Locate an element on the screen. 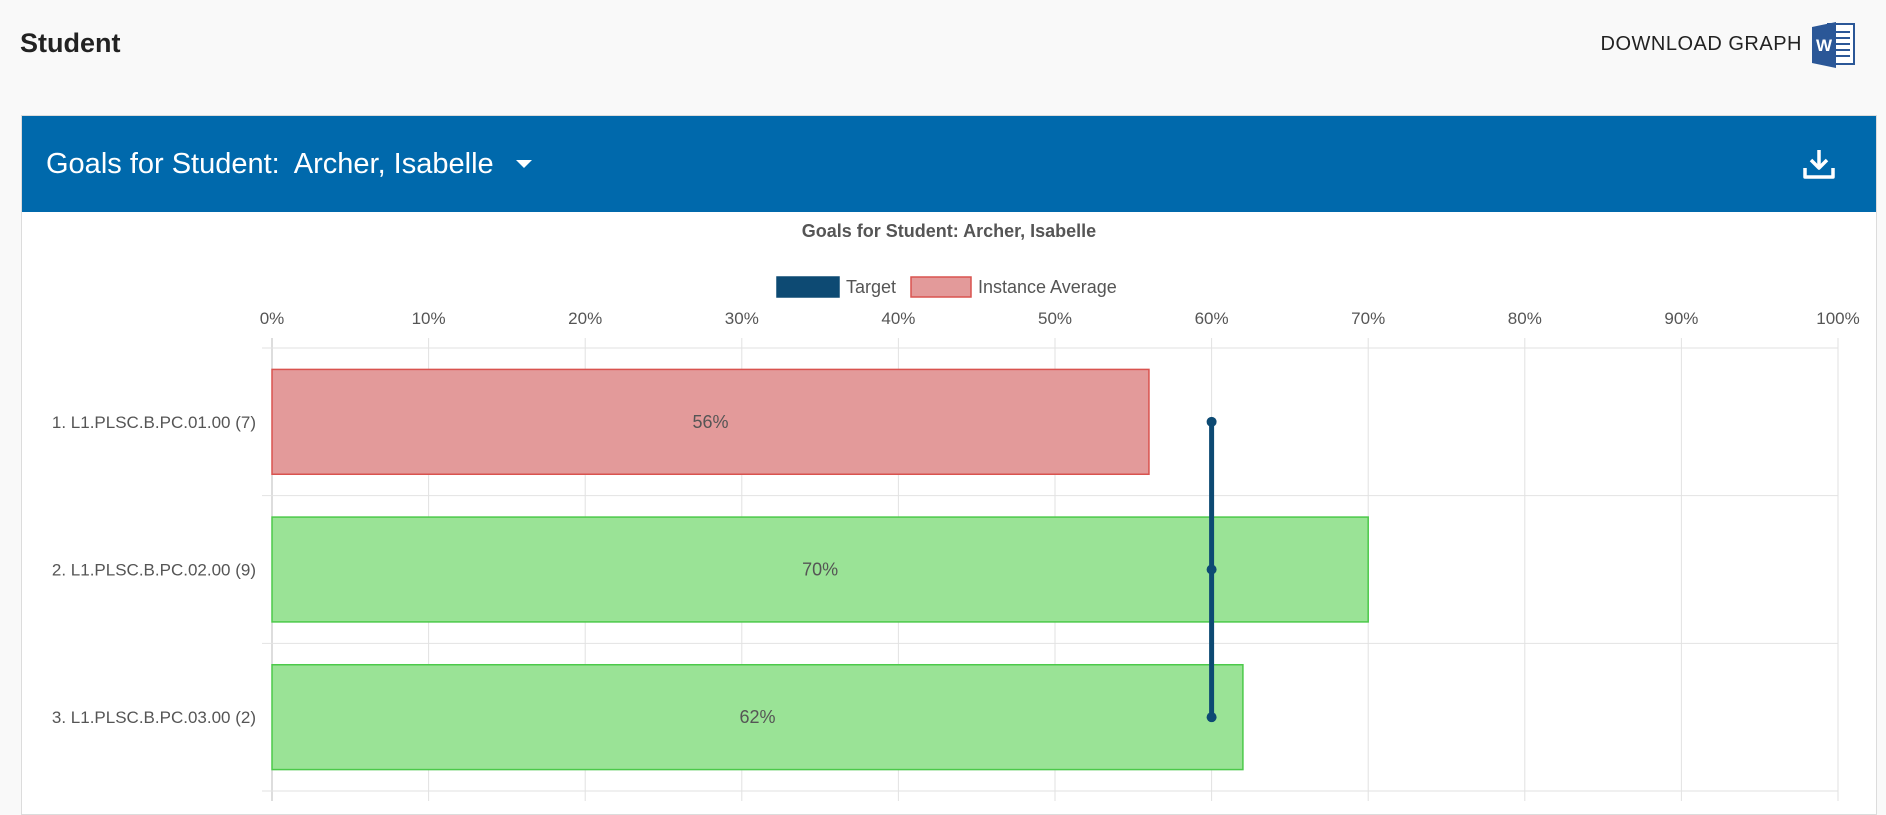 The image size is (1886, 815). x-tick-label: 70% is located at coordinates (1368, 318).